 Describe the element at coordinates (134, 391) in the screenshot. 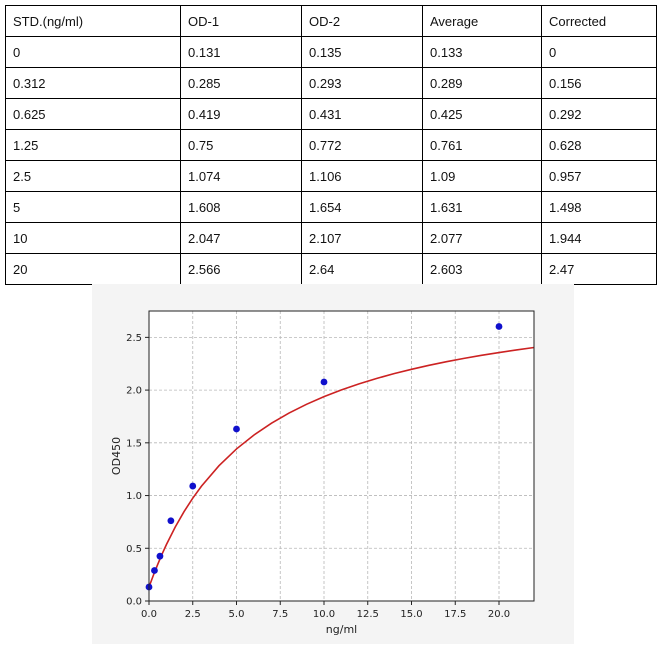

I see `y-tick-label: 2.0` at that location.